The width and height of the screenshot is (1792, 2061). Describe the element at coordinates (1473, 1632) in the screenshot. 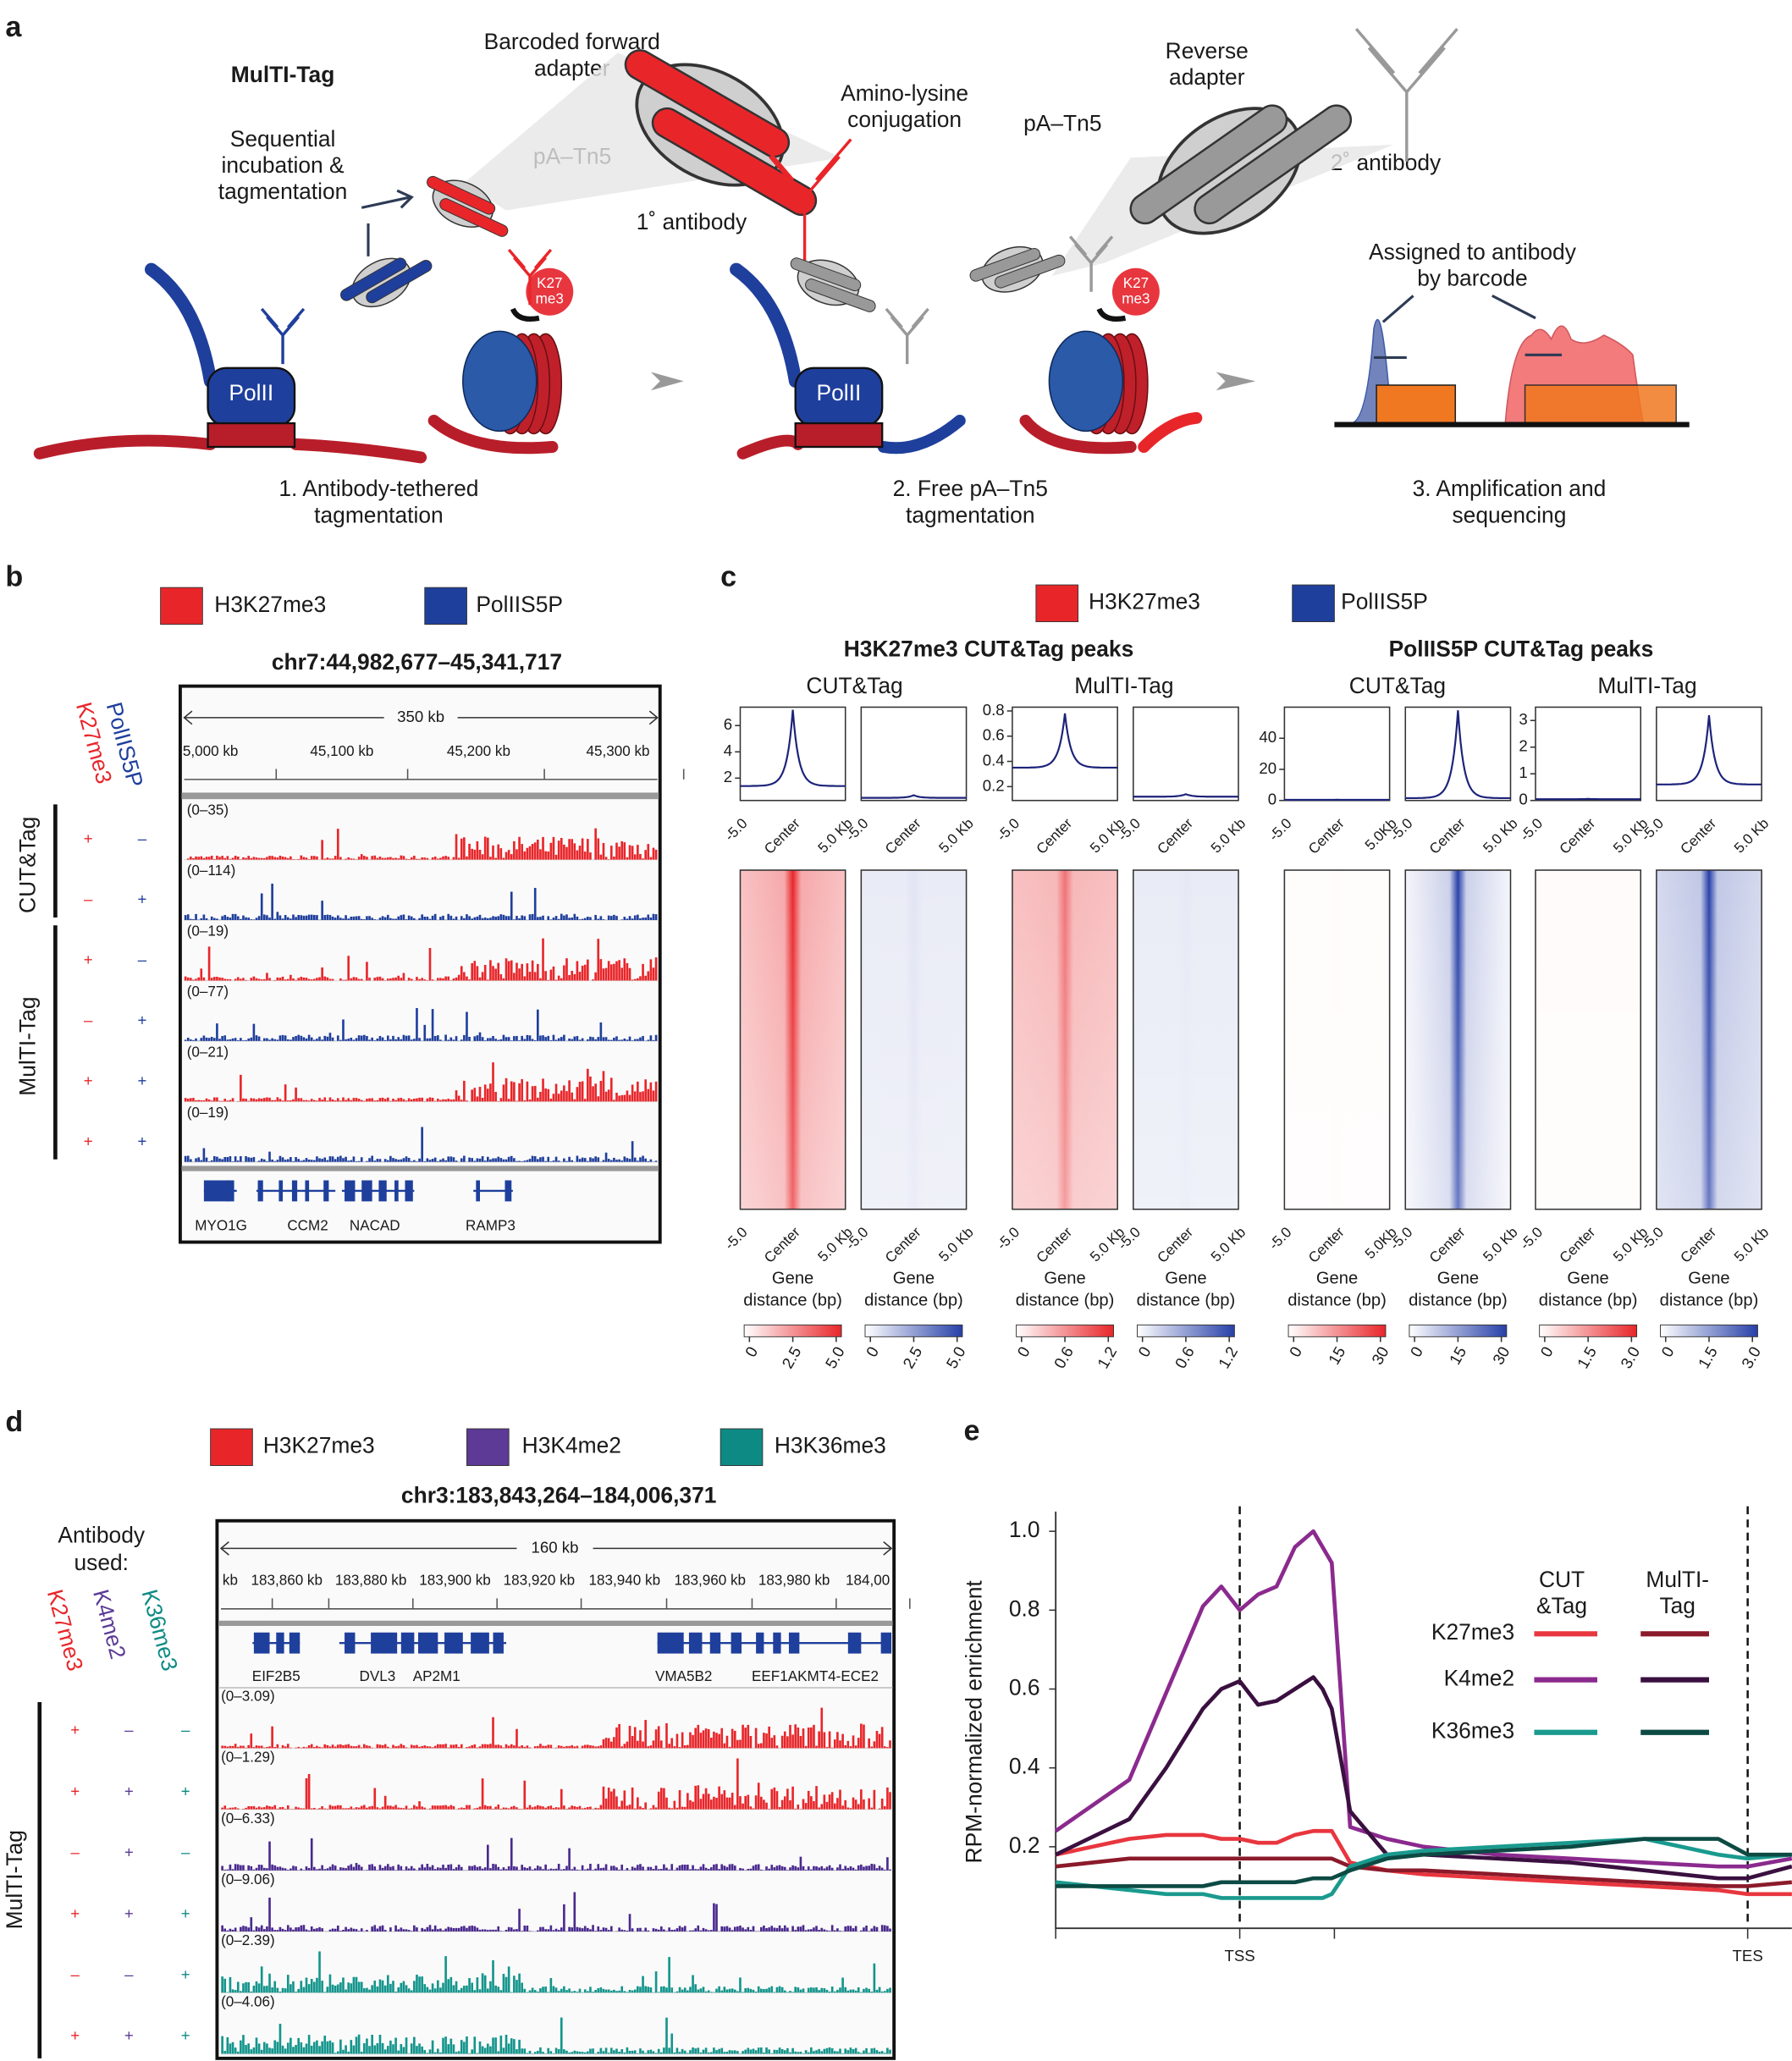

I see `label: K27me3` at that location.